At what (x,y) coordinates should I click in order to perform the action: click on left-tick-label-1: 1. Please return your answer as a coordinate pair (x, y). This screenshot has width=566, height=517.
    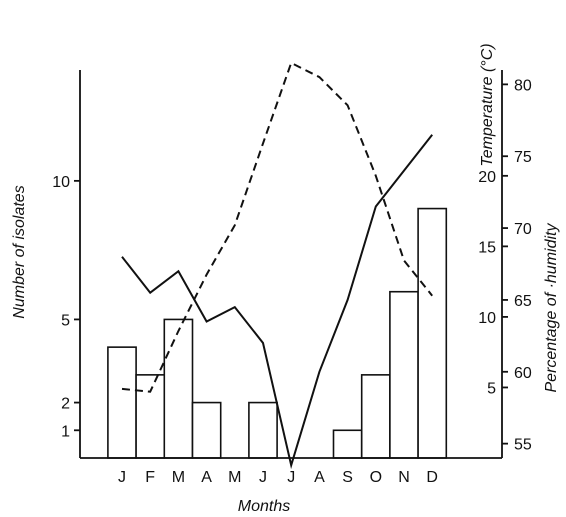
    Looking at the image, I should click on (65, 431).